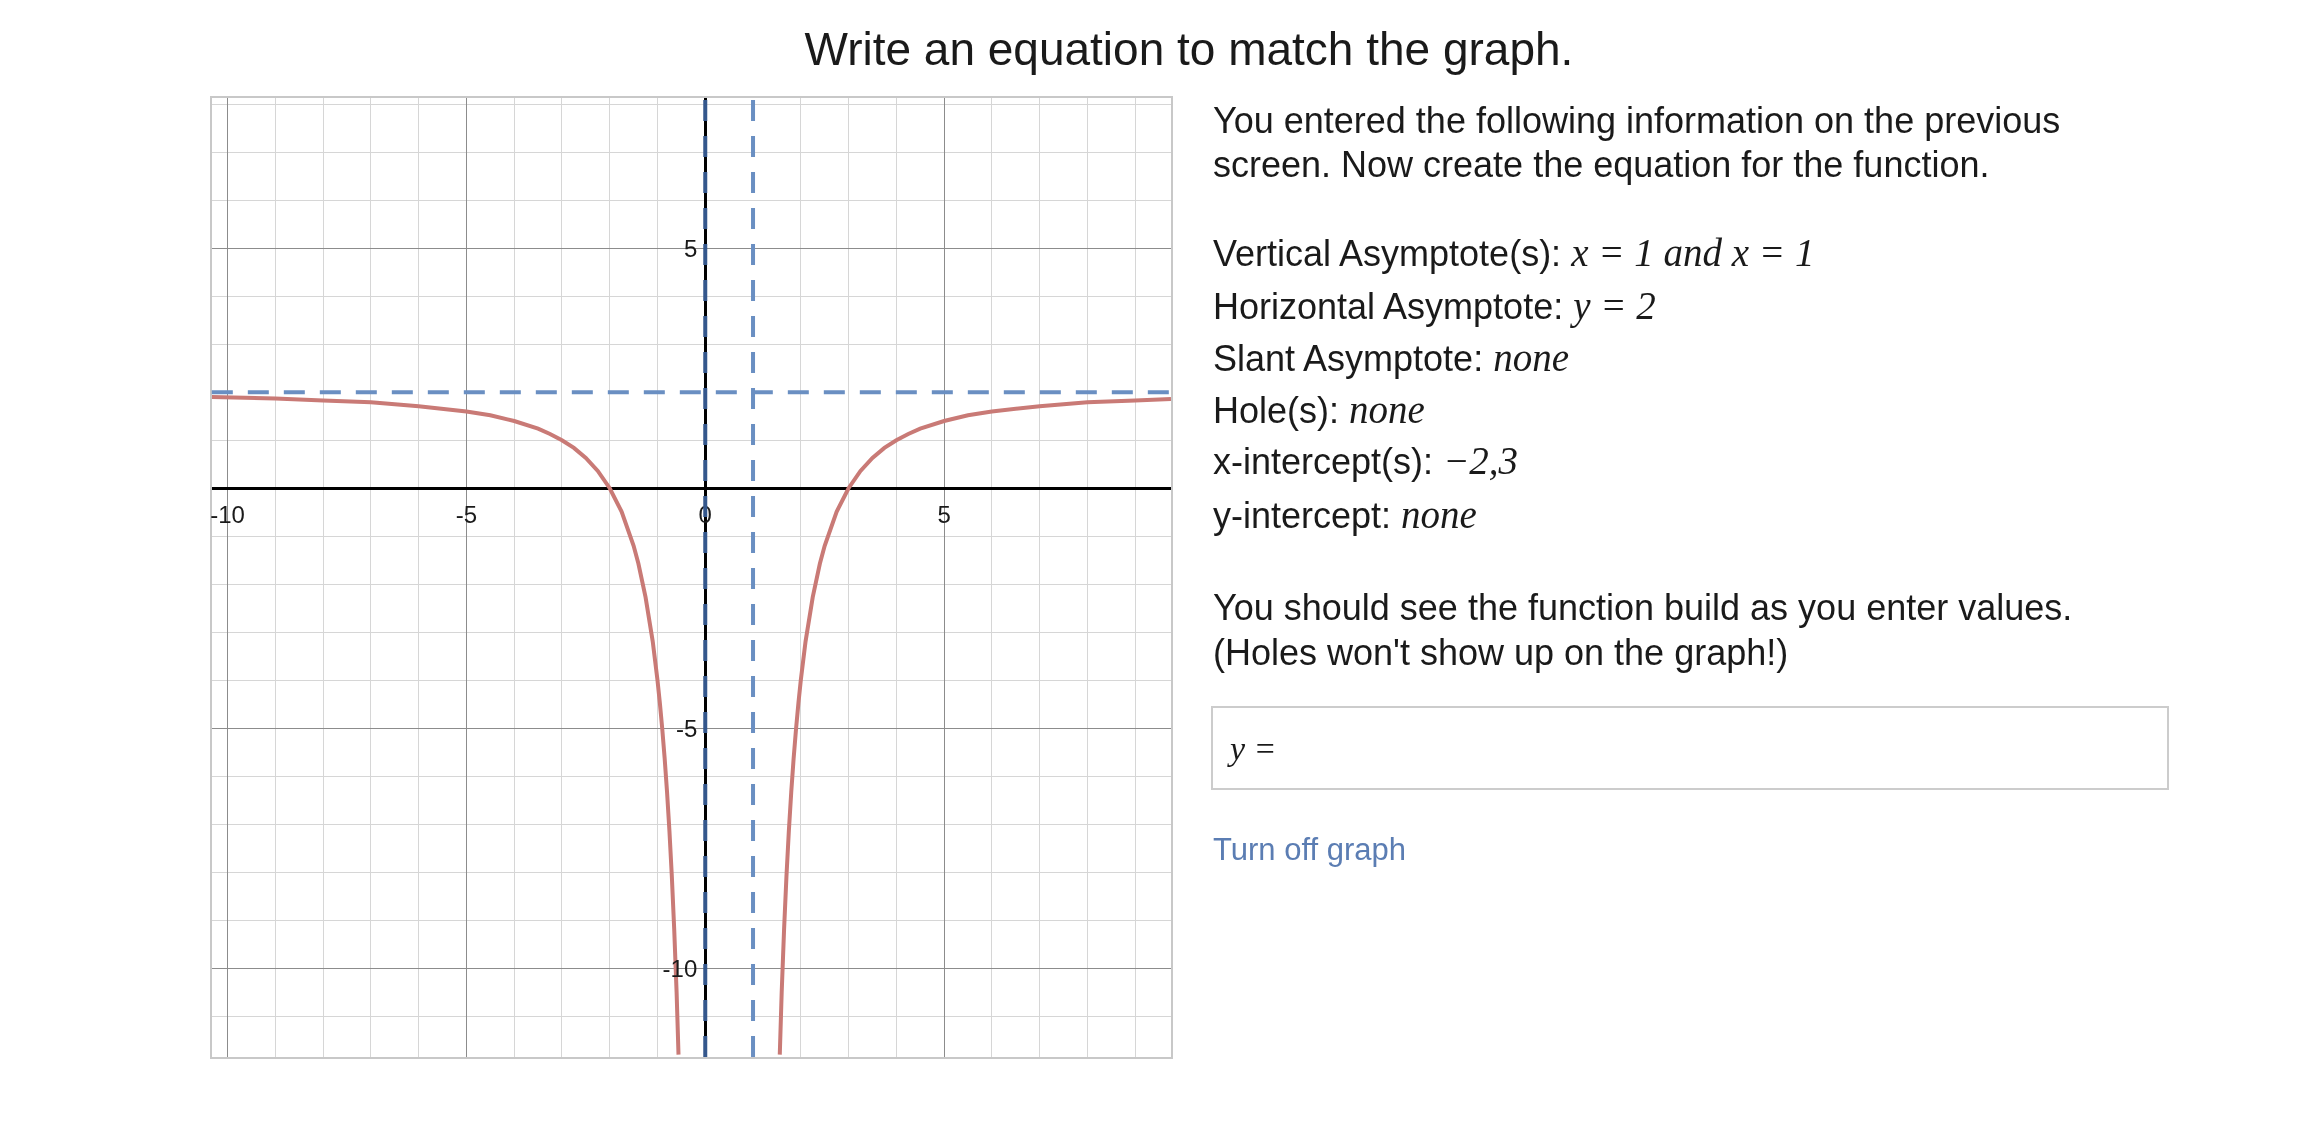 The width and height of the screenshot is (2322, 1129). I want to click on text: Slant Asymptote: none, so click(1391, 357).